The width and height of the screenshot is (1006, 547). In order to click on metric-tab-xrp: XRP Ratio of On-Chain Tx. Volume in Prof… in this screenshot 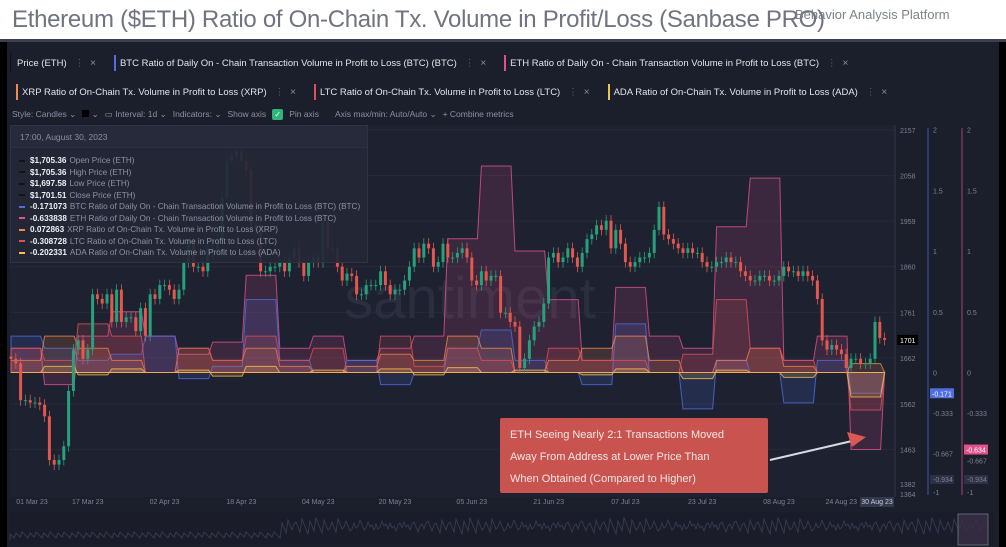, I will do `click(156, 92)`.